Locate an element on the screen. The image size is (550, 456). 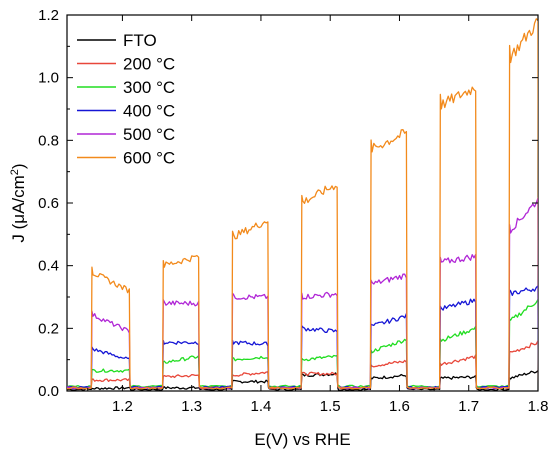
y-tick-label: 0.4 is located at coordinates (48, 266).